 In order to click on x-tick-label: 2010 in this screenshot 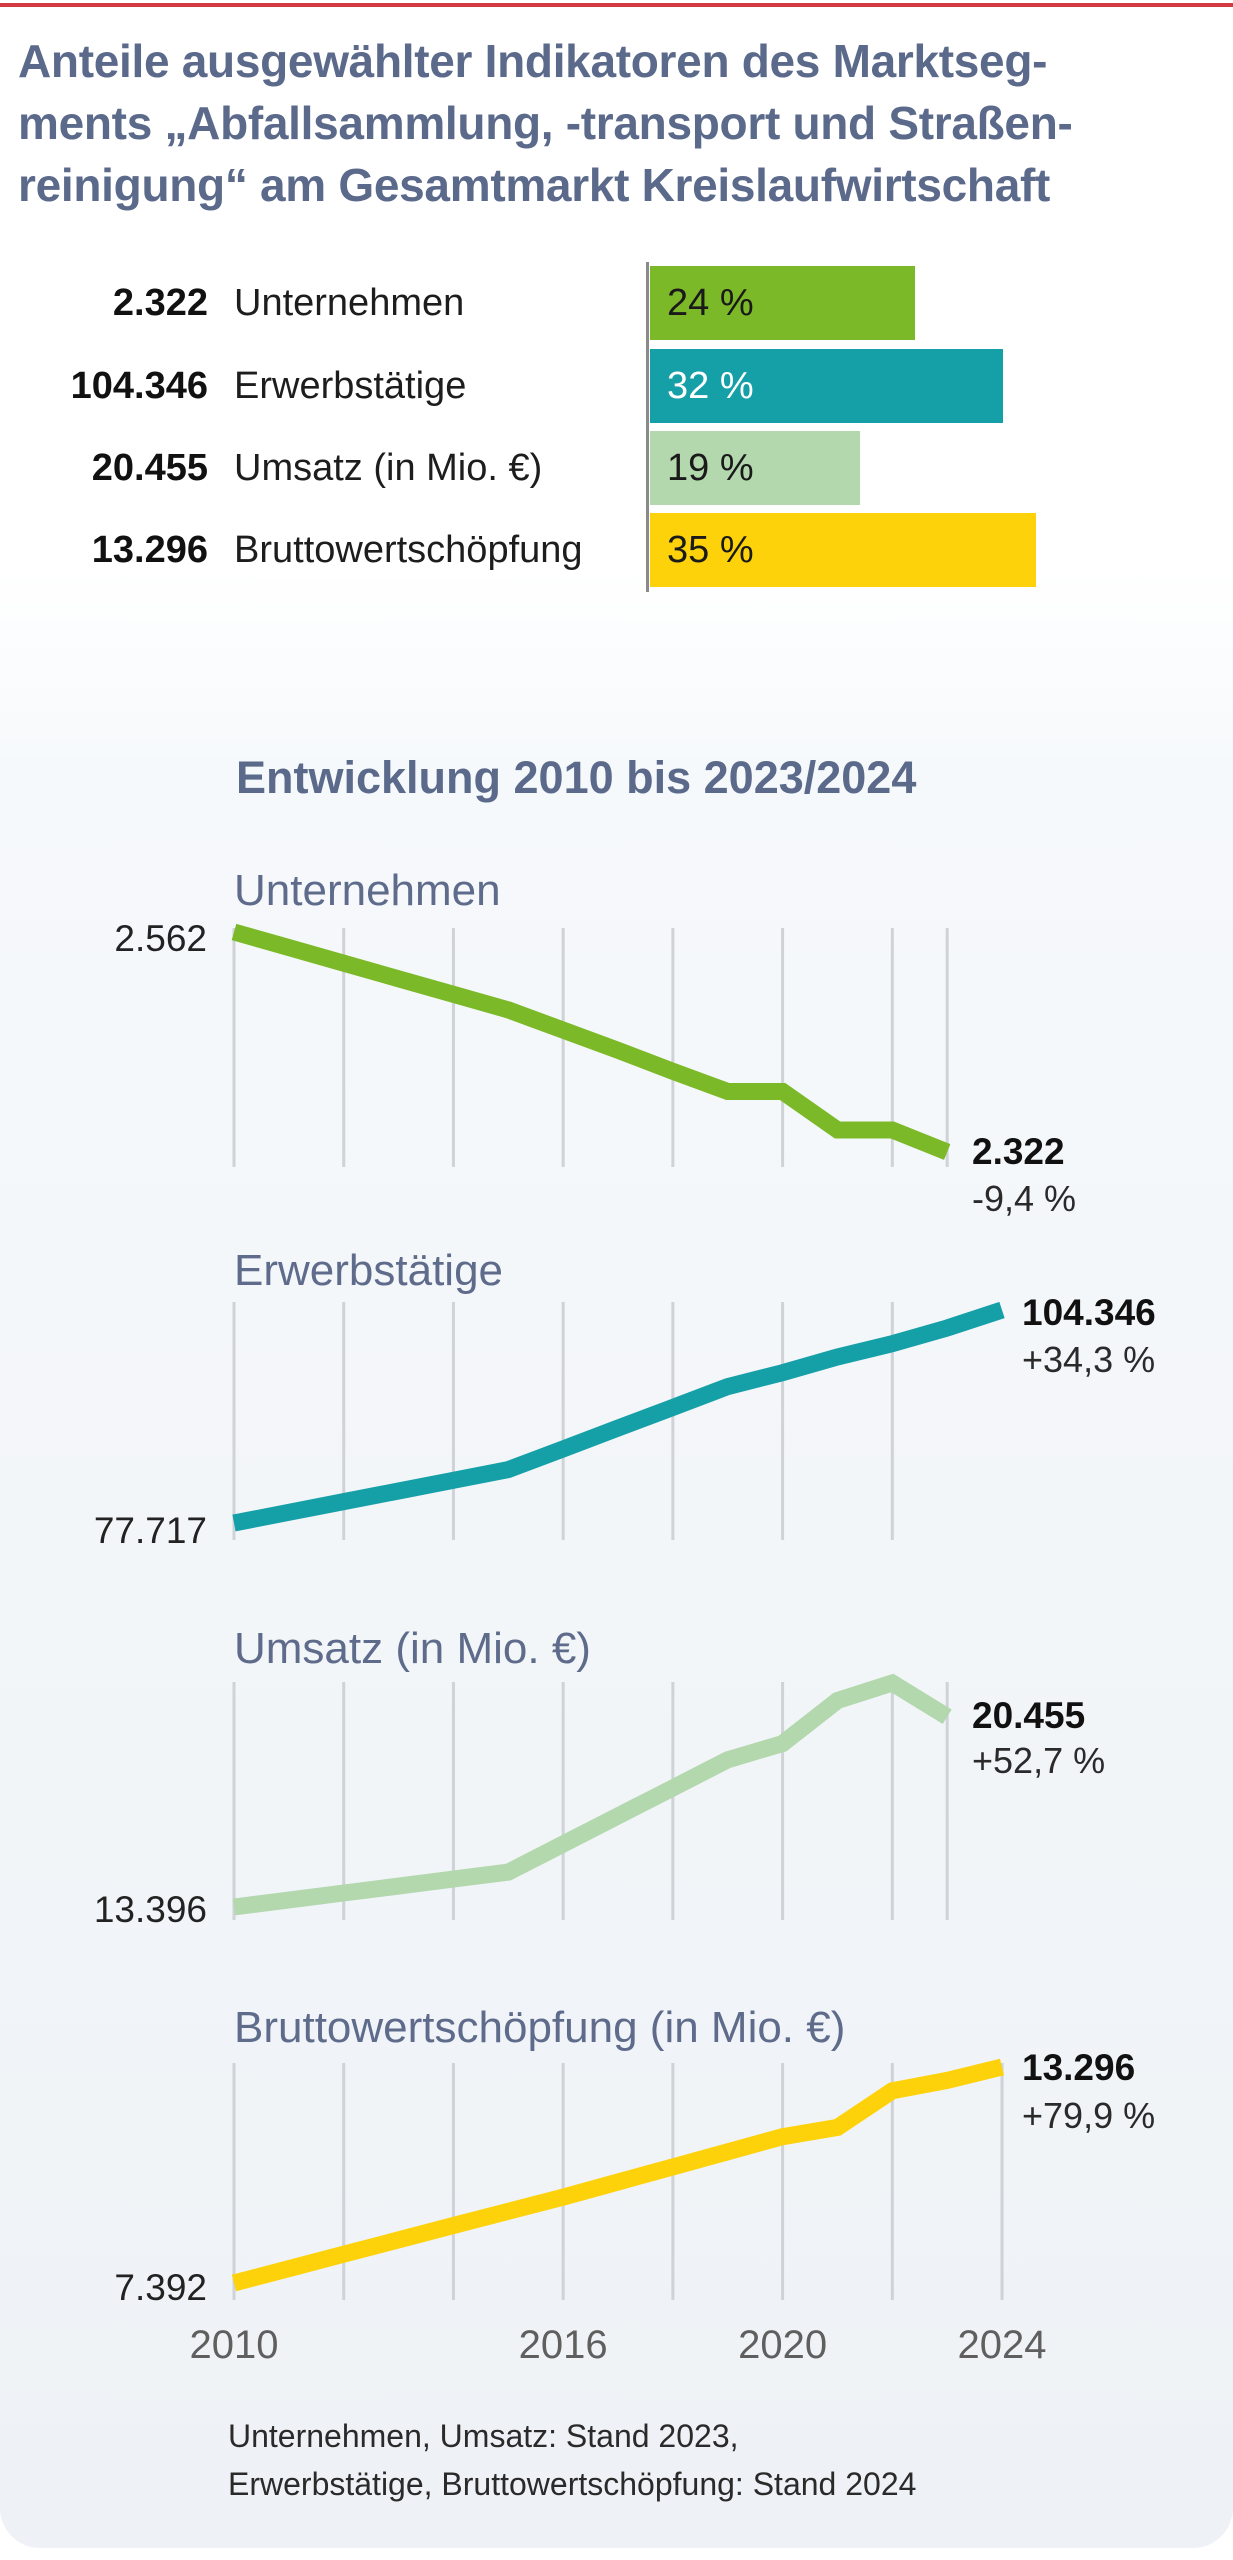, I will do `click(234, 2345)`.